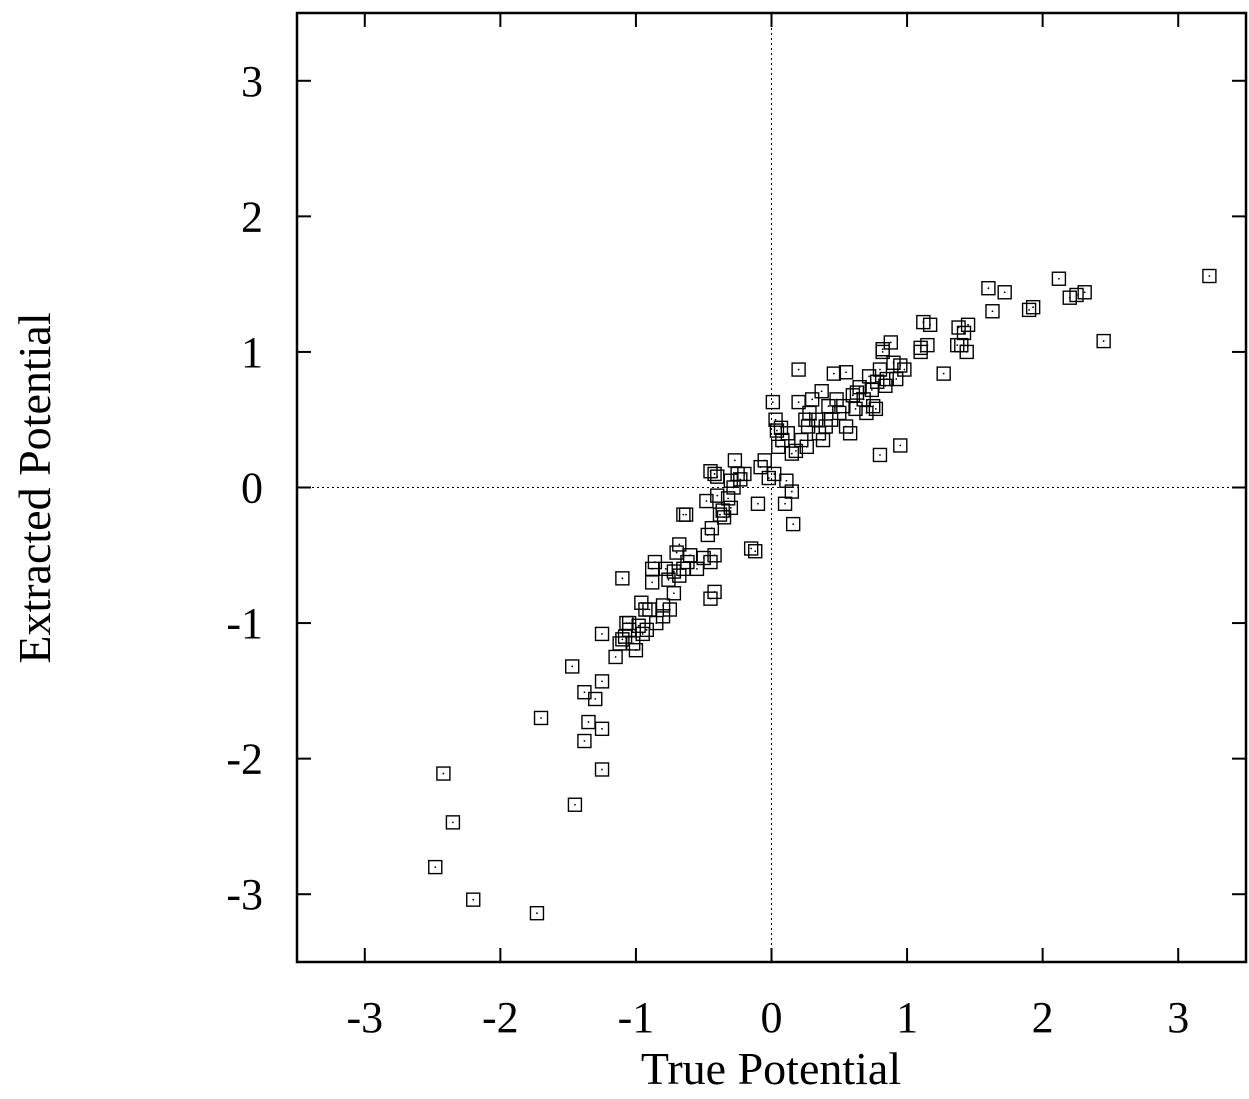 This screenshot has width=1249, height=1099. Describe the element at coordinates (252, 352) in the screenshot. I see `y-tick-label: 1` at that location.